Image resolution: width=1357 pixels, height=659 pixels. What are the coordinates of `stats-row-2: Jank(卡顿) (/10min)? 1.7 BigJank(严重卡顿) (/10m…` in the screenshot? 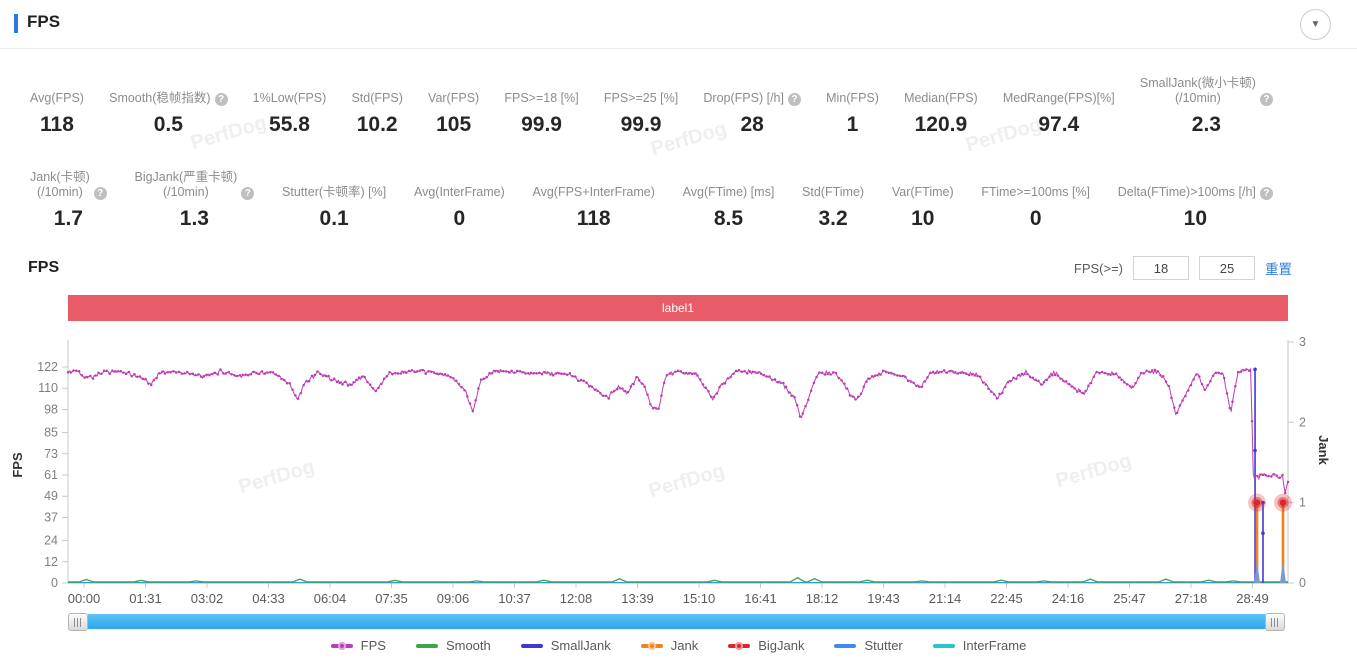 It's located at (651, 199).